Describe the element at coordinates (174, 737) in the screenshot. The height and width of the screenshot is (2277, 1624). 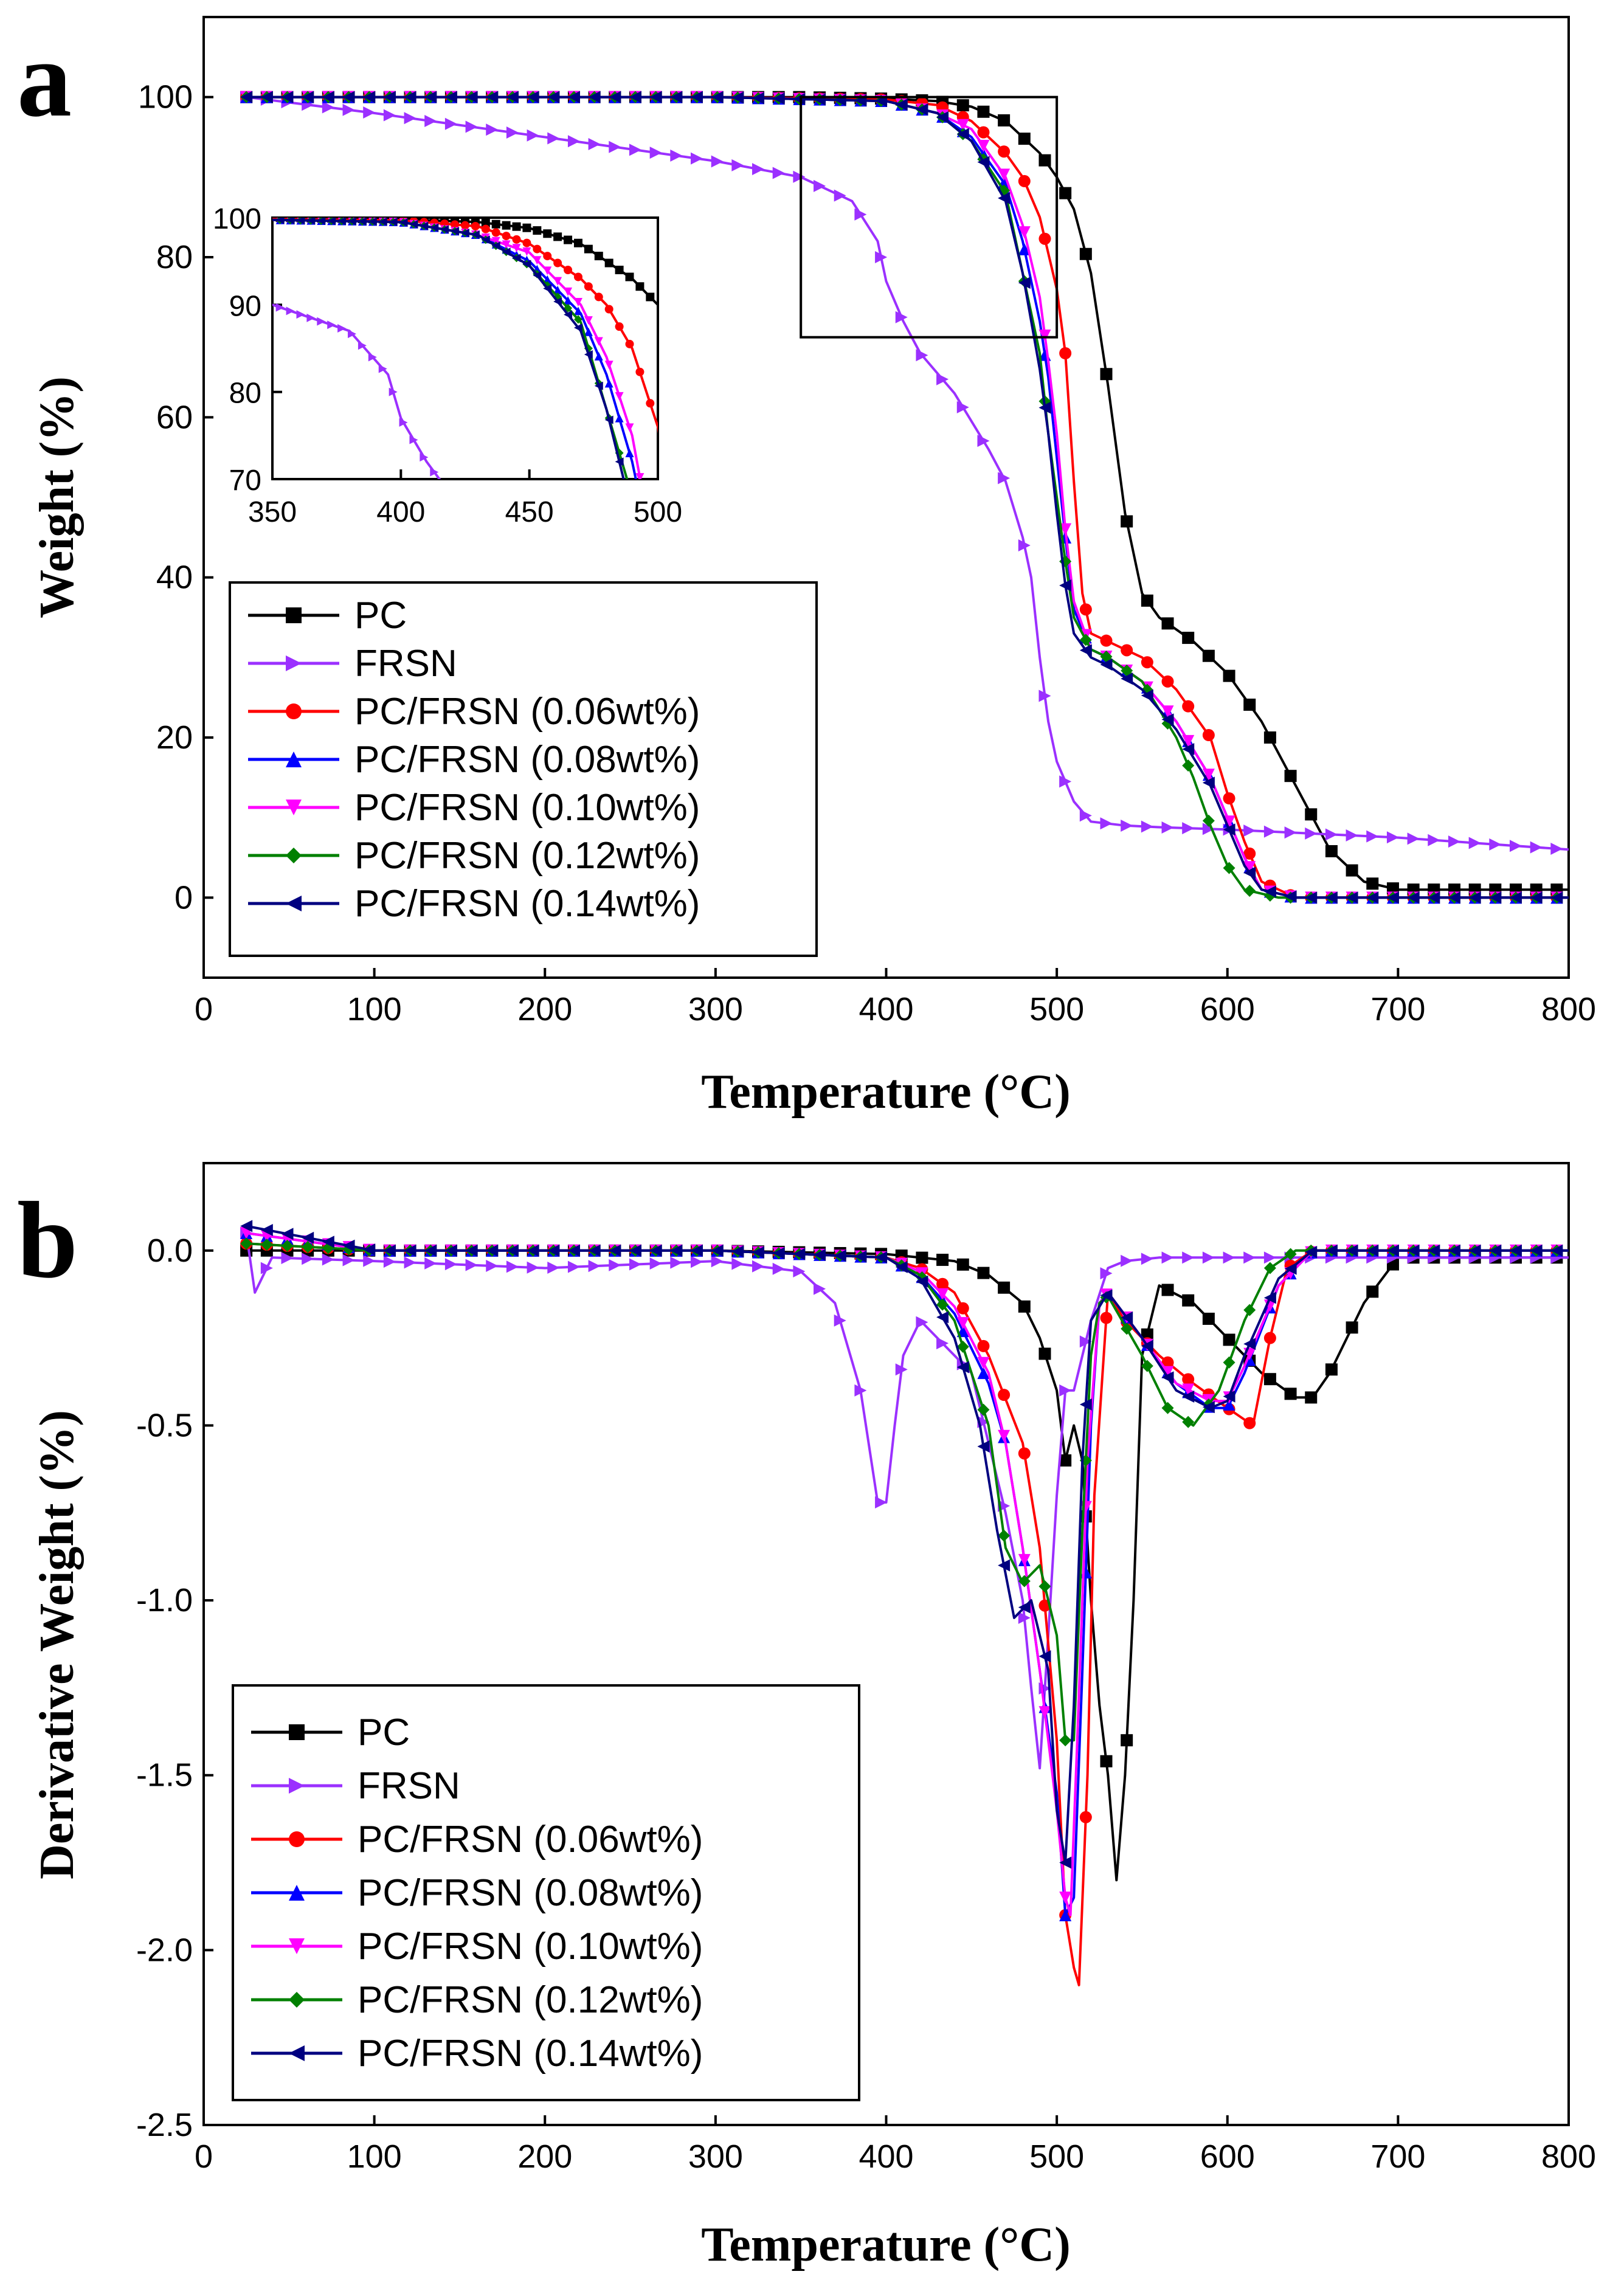
I see `y-tick-label: 20` at that location.